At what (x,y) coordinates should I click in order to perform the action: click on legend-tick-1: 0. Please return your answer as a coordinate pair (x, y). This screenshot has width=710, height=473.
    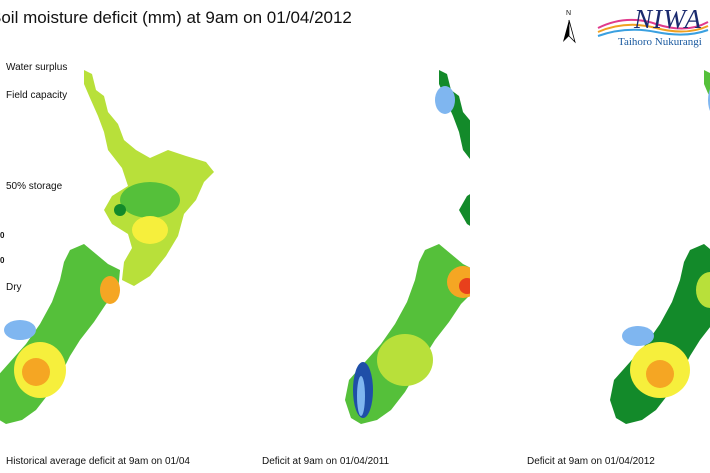
    Looking at the image, I should click on (2, 235).